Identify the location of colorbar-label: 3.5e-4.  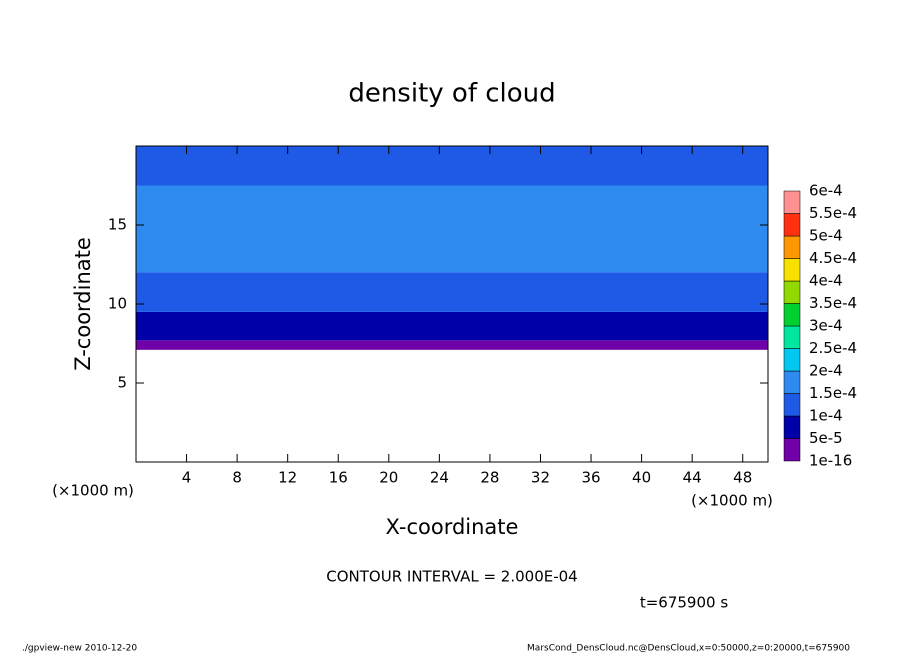
(833, 303).